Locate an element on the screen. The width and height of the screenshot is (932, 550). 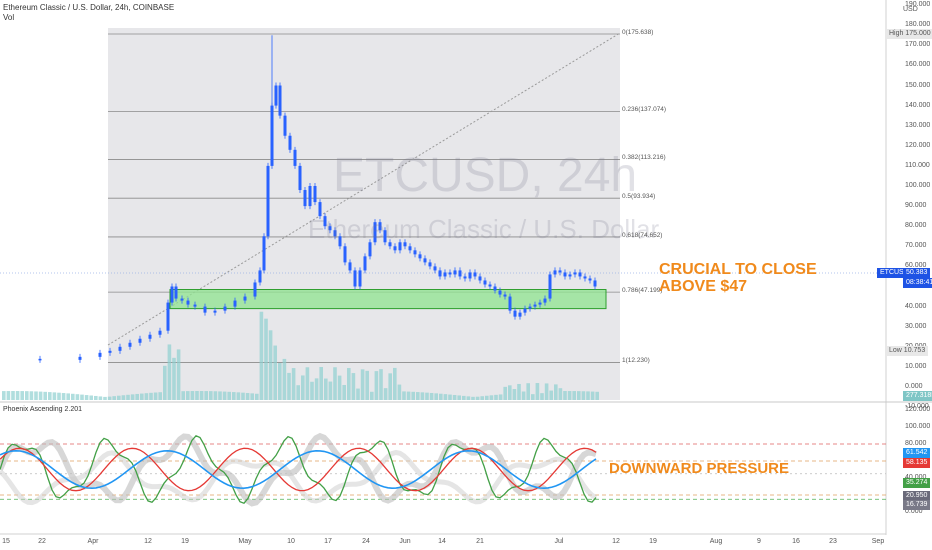
time-tick: 15 is located at coordinates (6, 541).